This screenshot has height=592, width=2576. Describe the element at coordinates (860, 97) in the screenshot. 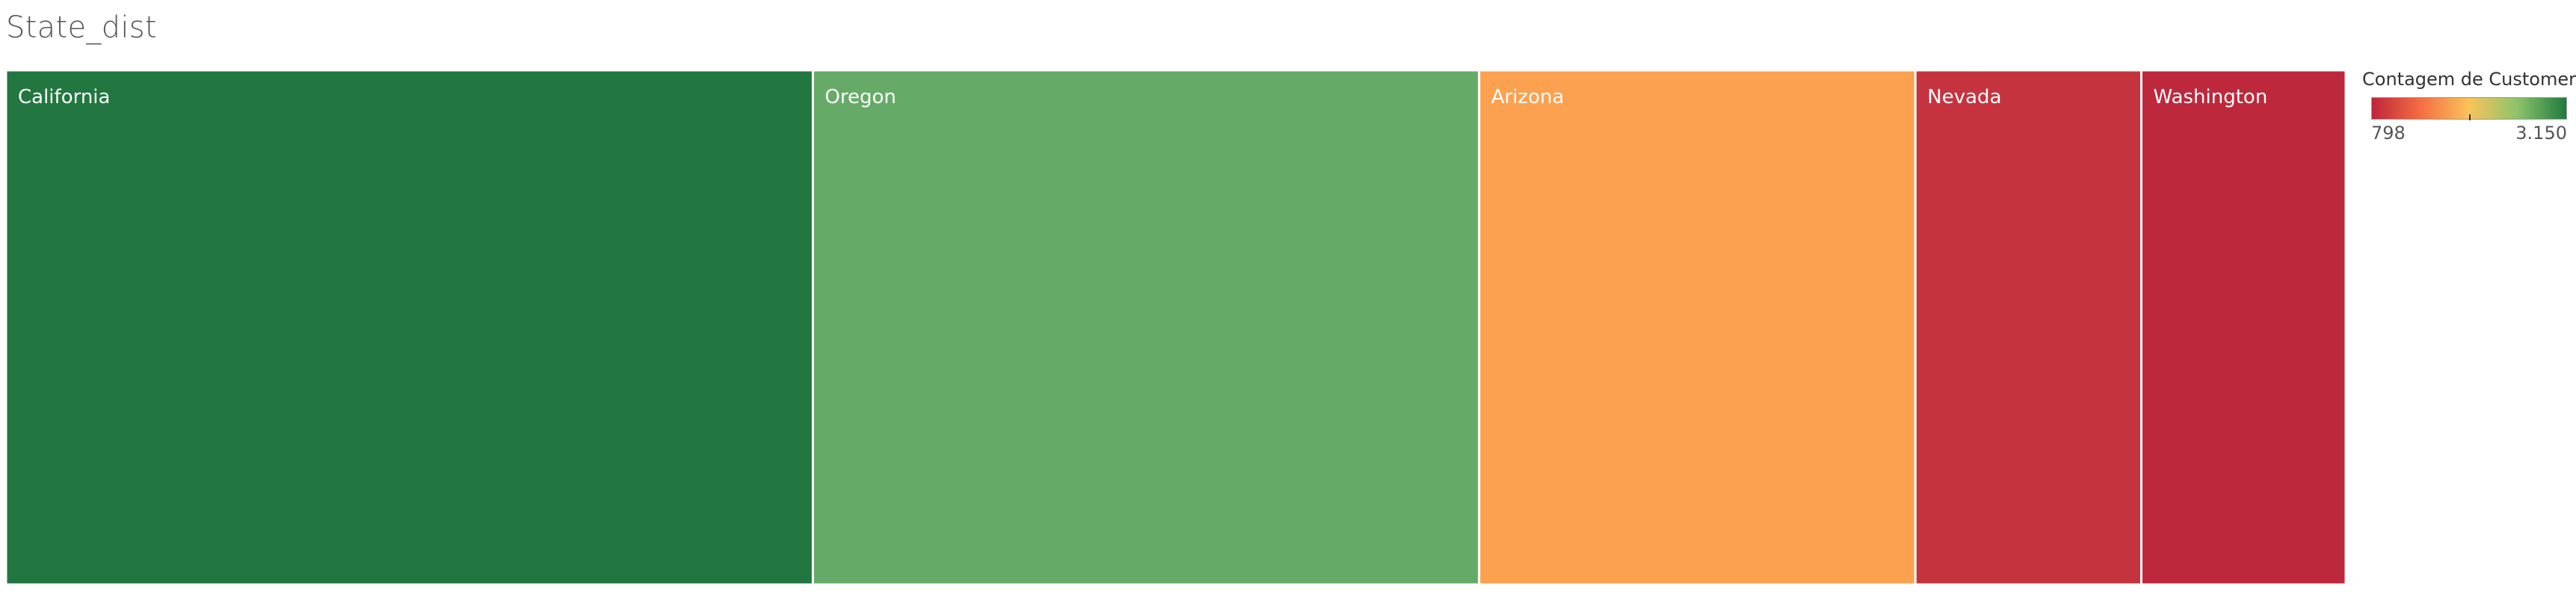

I see `treemap-label: Oregon` at that location.